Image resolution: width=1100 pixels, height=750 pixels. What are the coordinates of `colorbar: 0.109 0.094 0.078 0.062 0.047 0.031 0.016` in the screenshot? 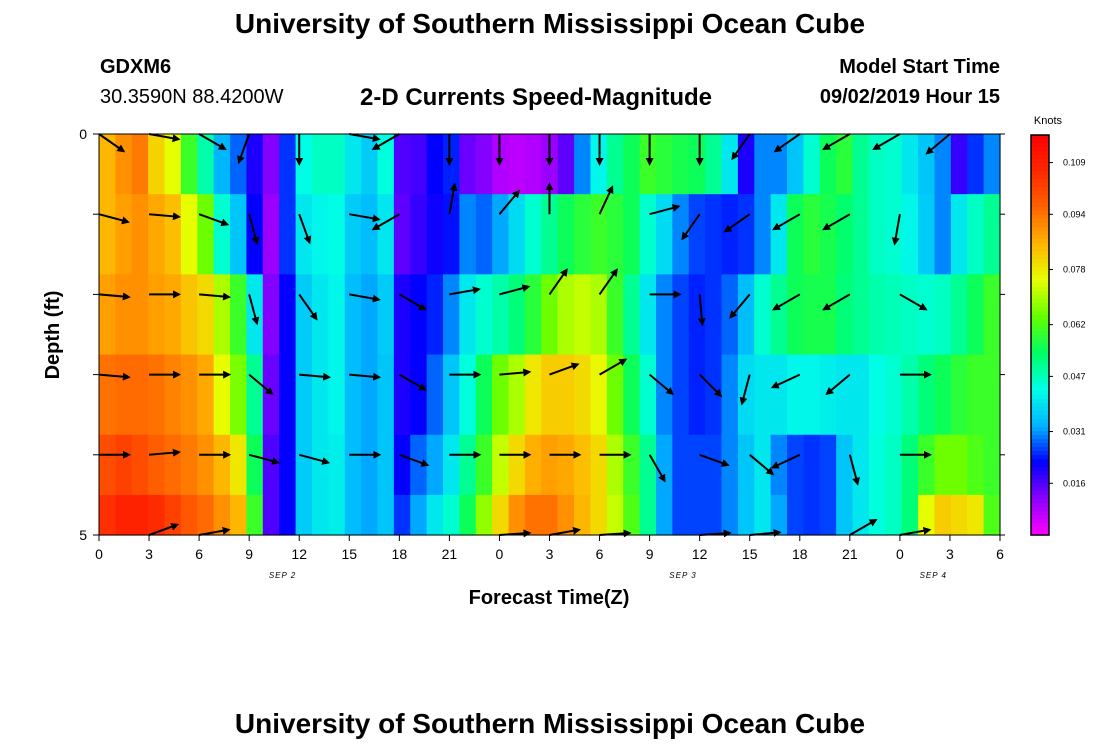 It's located at (1058, 335).